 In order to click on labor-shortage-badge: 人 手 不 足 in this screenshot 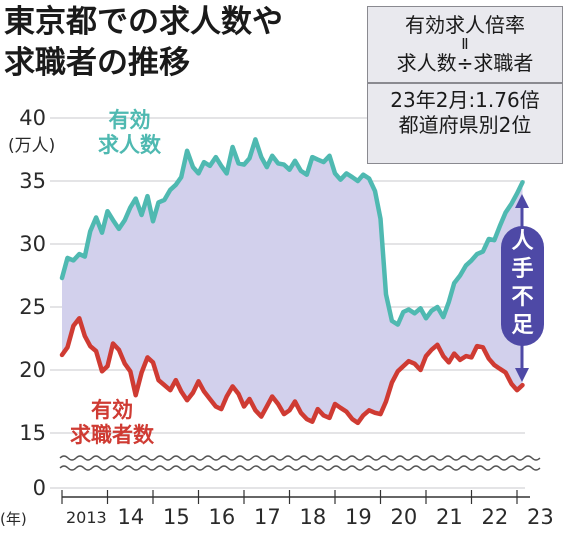, I will do `click(522, 286)`.